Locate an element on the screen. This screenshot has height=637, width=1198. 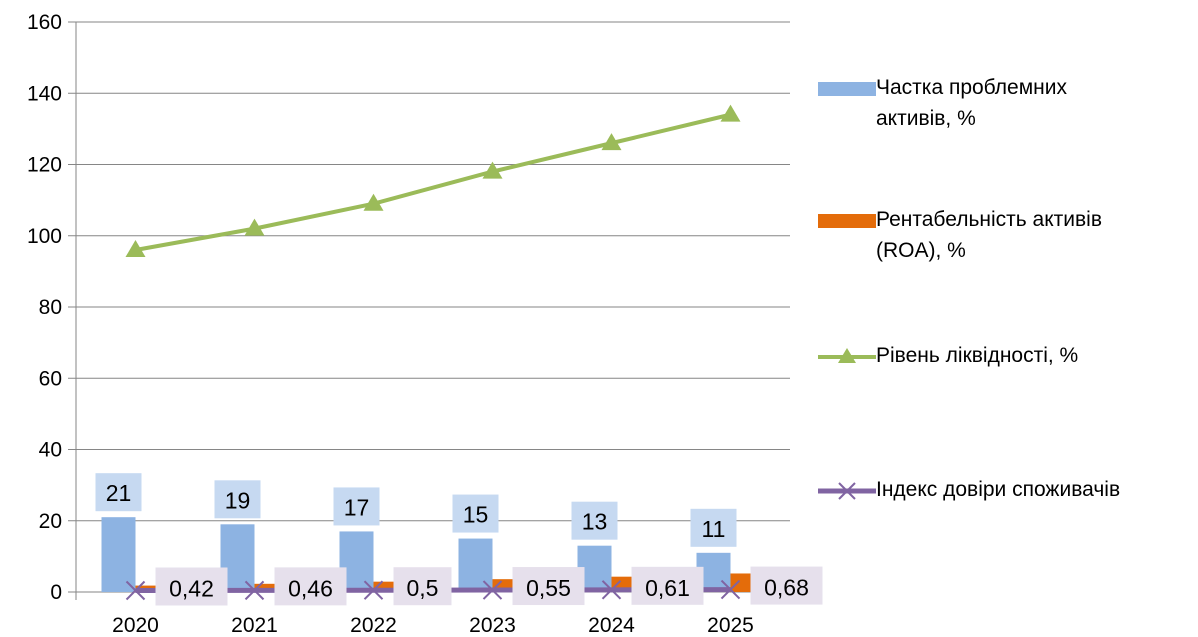
y-tick-label: 160 is located at coordinates (44, 22).